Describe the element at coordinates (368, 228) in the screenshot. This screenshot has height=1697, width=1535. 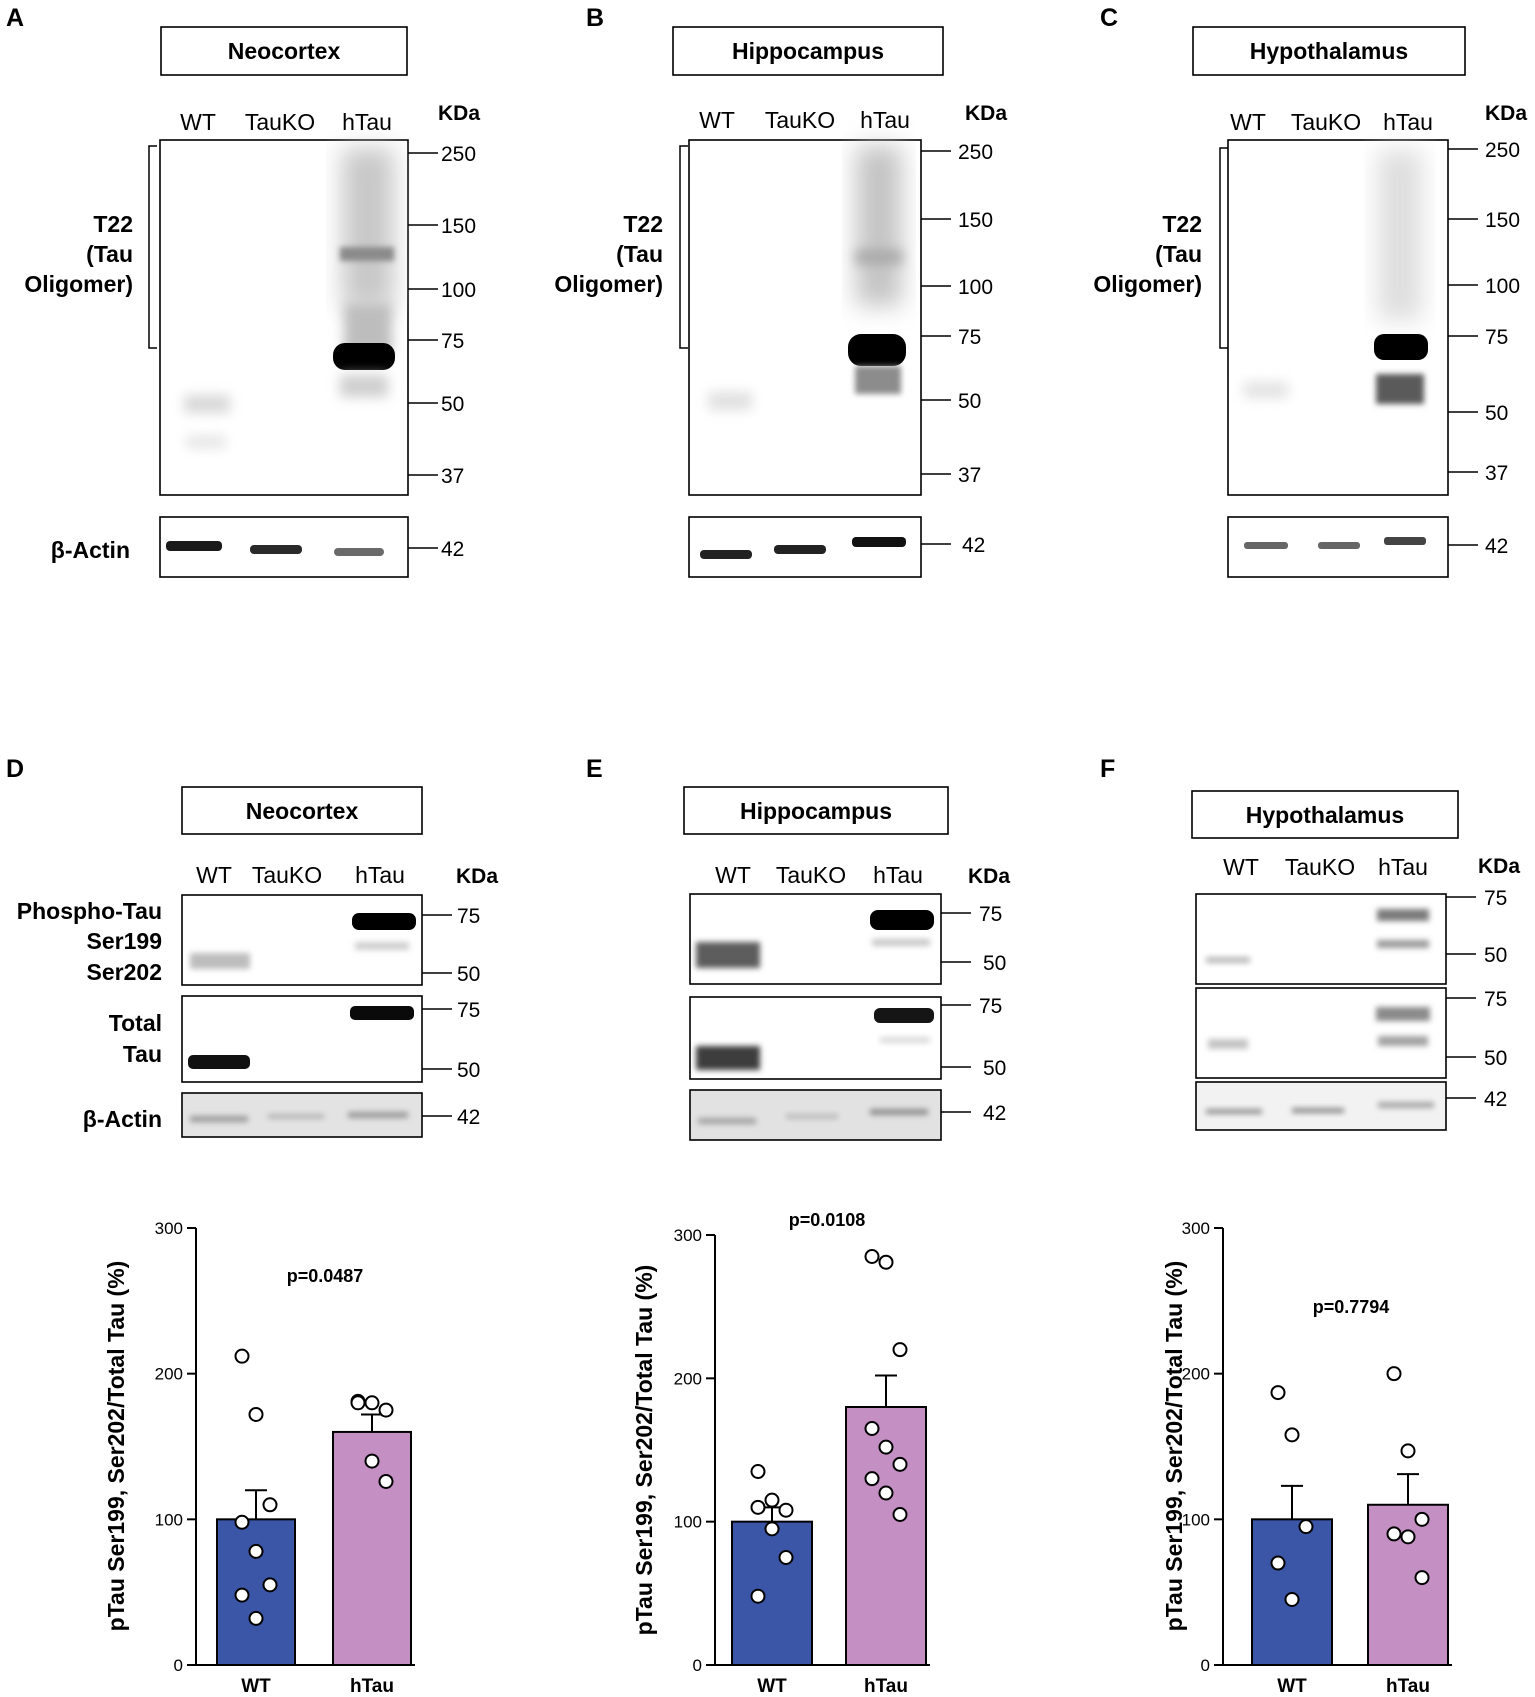
I see `band-smear` at that location.